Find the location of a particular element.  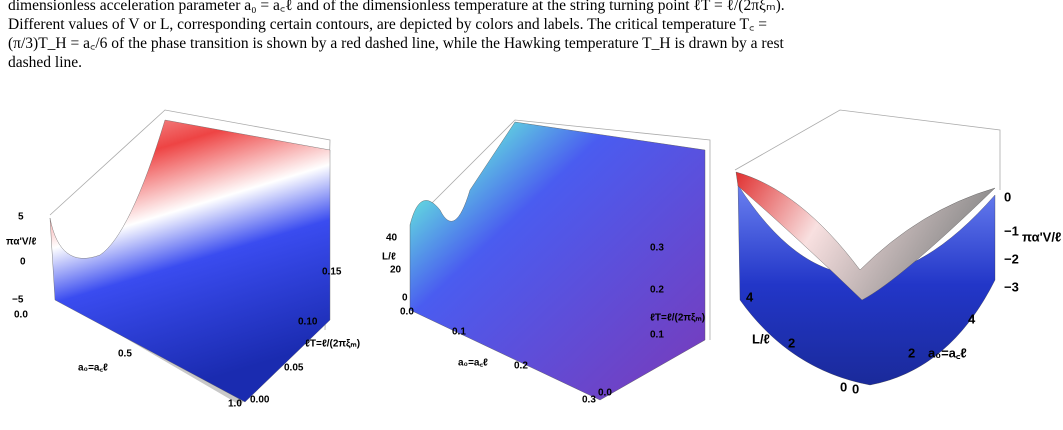

z-tick-label: 20 is located at coordinates (396, 270).